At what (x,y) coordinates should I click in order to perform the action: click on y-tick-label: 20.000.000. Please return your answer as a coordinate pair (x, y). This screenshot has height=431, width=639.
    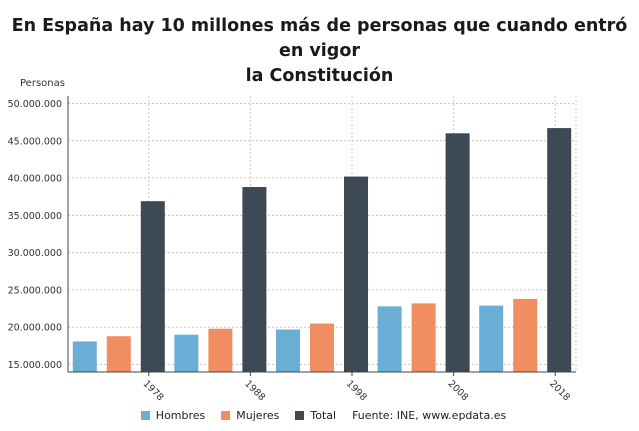
    Looking at the image, I should click on (35, 328).